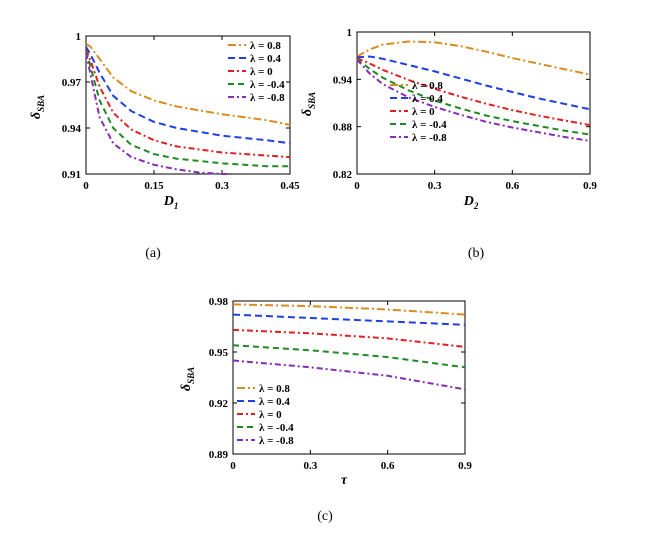 This screenshot has width=650, height=540. Describe the element at coordinates (343, 175) in the screenshot. I see `y-tick-label: 0.82` at that location.